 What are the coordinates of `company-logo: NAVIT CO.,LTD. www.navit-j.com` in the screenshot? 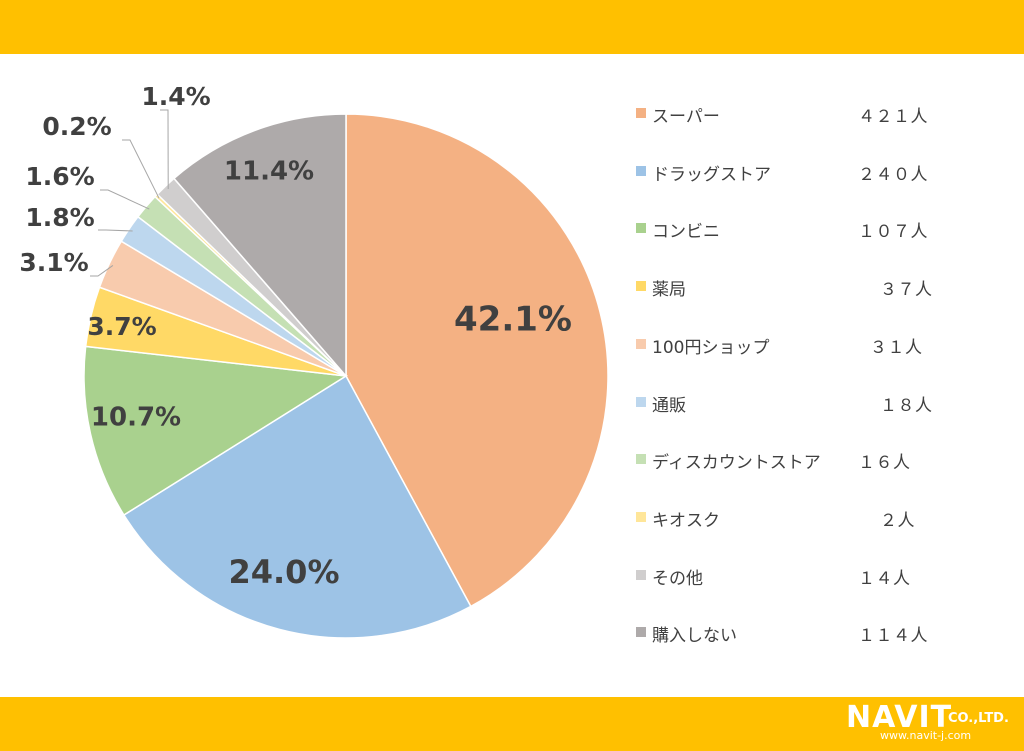 It's located at (932, 724).